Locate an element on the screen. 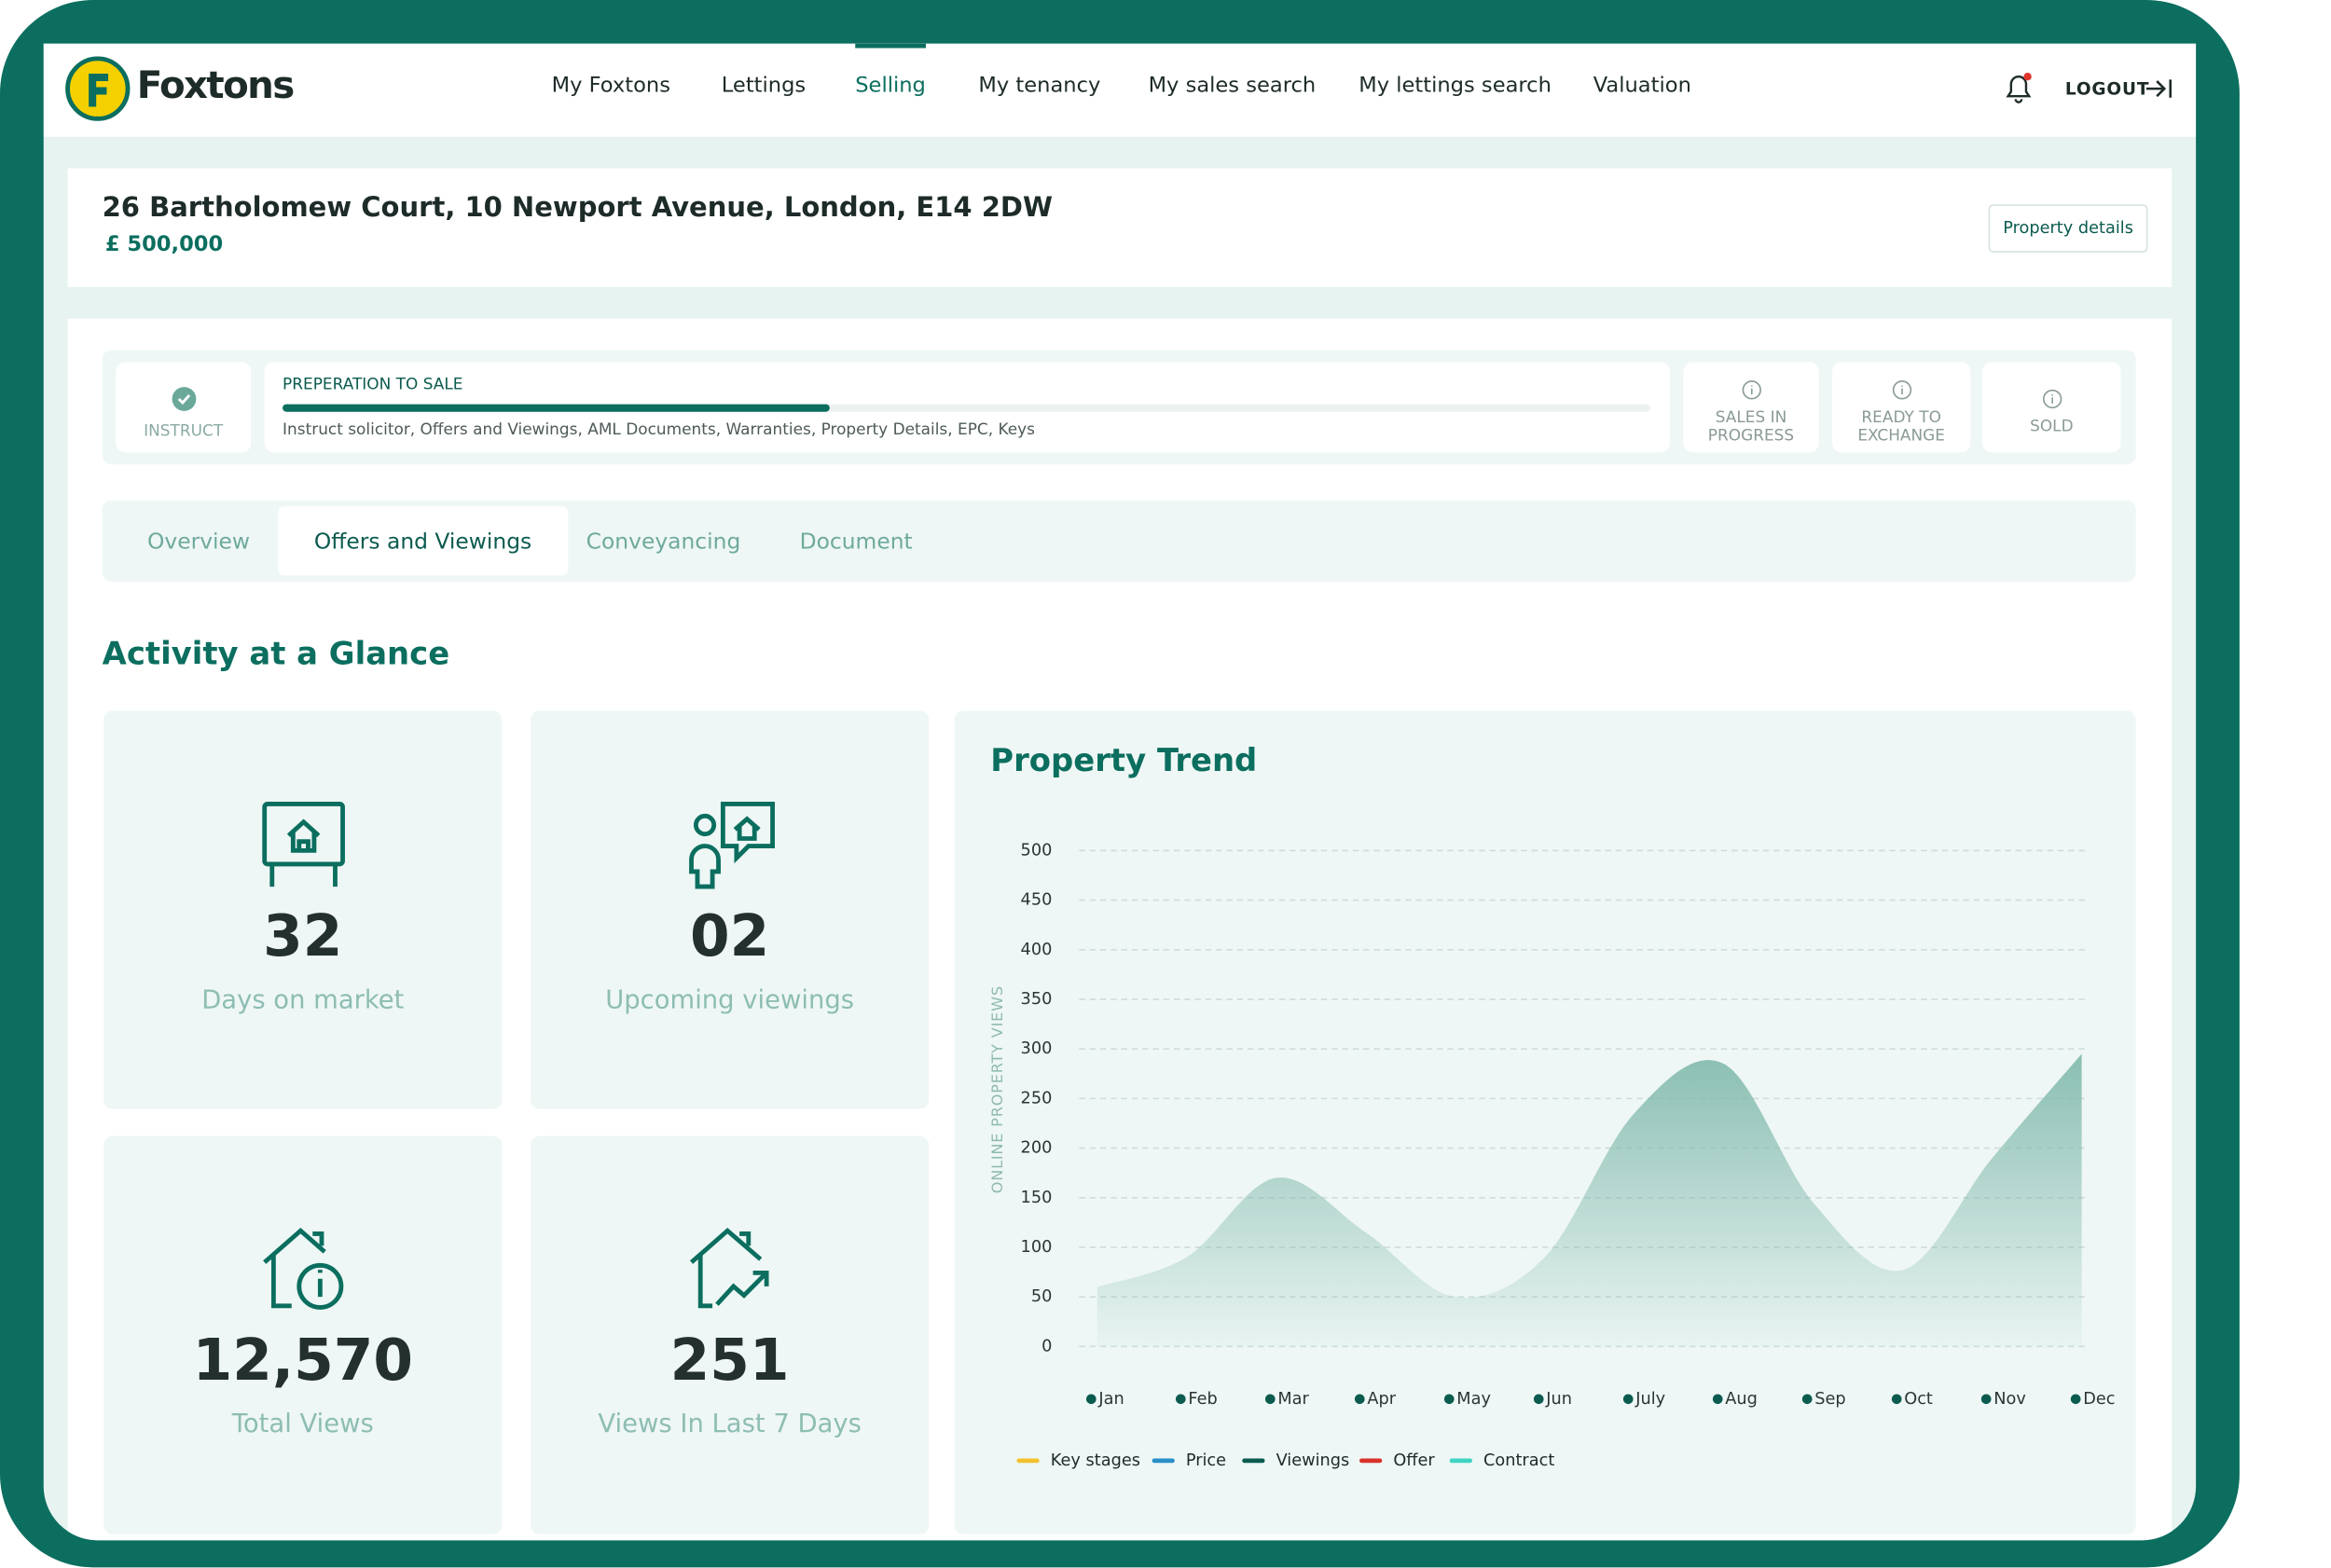  x-tick-label: Aug is located at coordinates (1741, 1399).